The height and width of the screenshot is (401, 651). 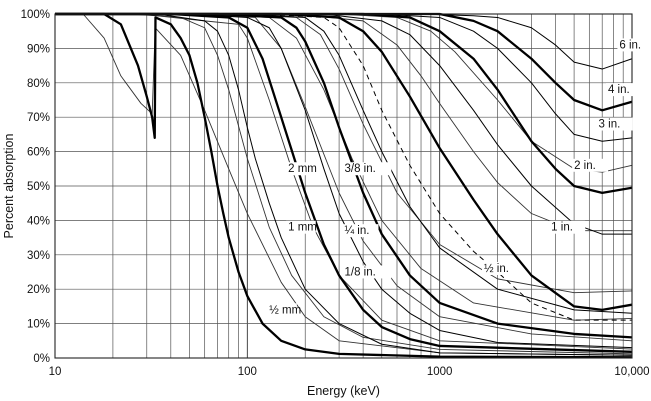 I want to click on series-label-2: 2 mm, so click(x=302, y=169).